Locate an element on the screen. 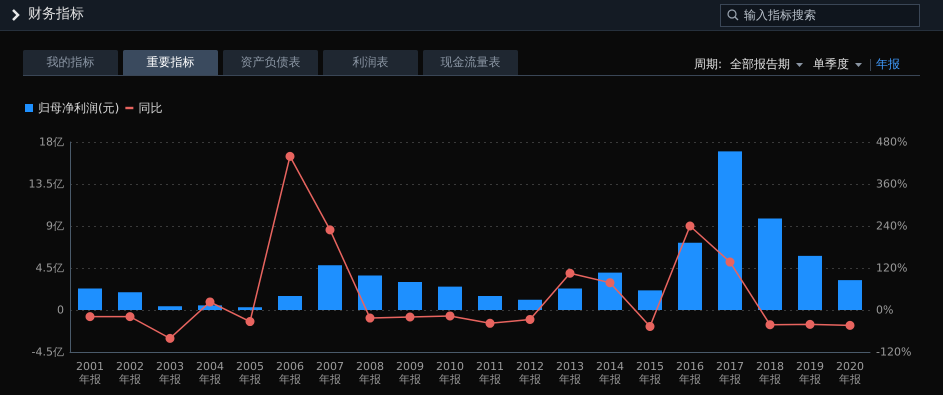  y-tick-label: 9亿 is located at coordinates (55, 226).